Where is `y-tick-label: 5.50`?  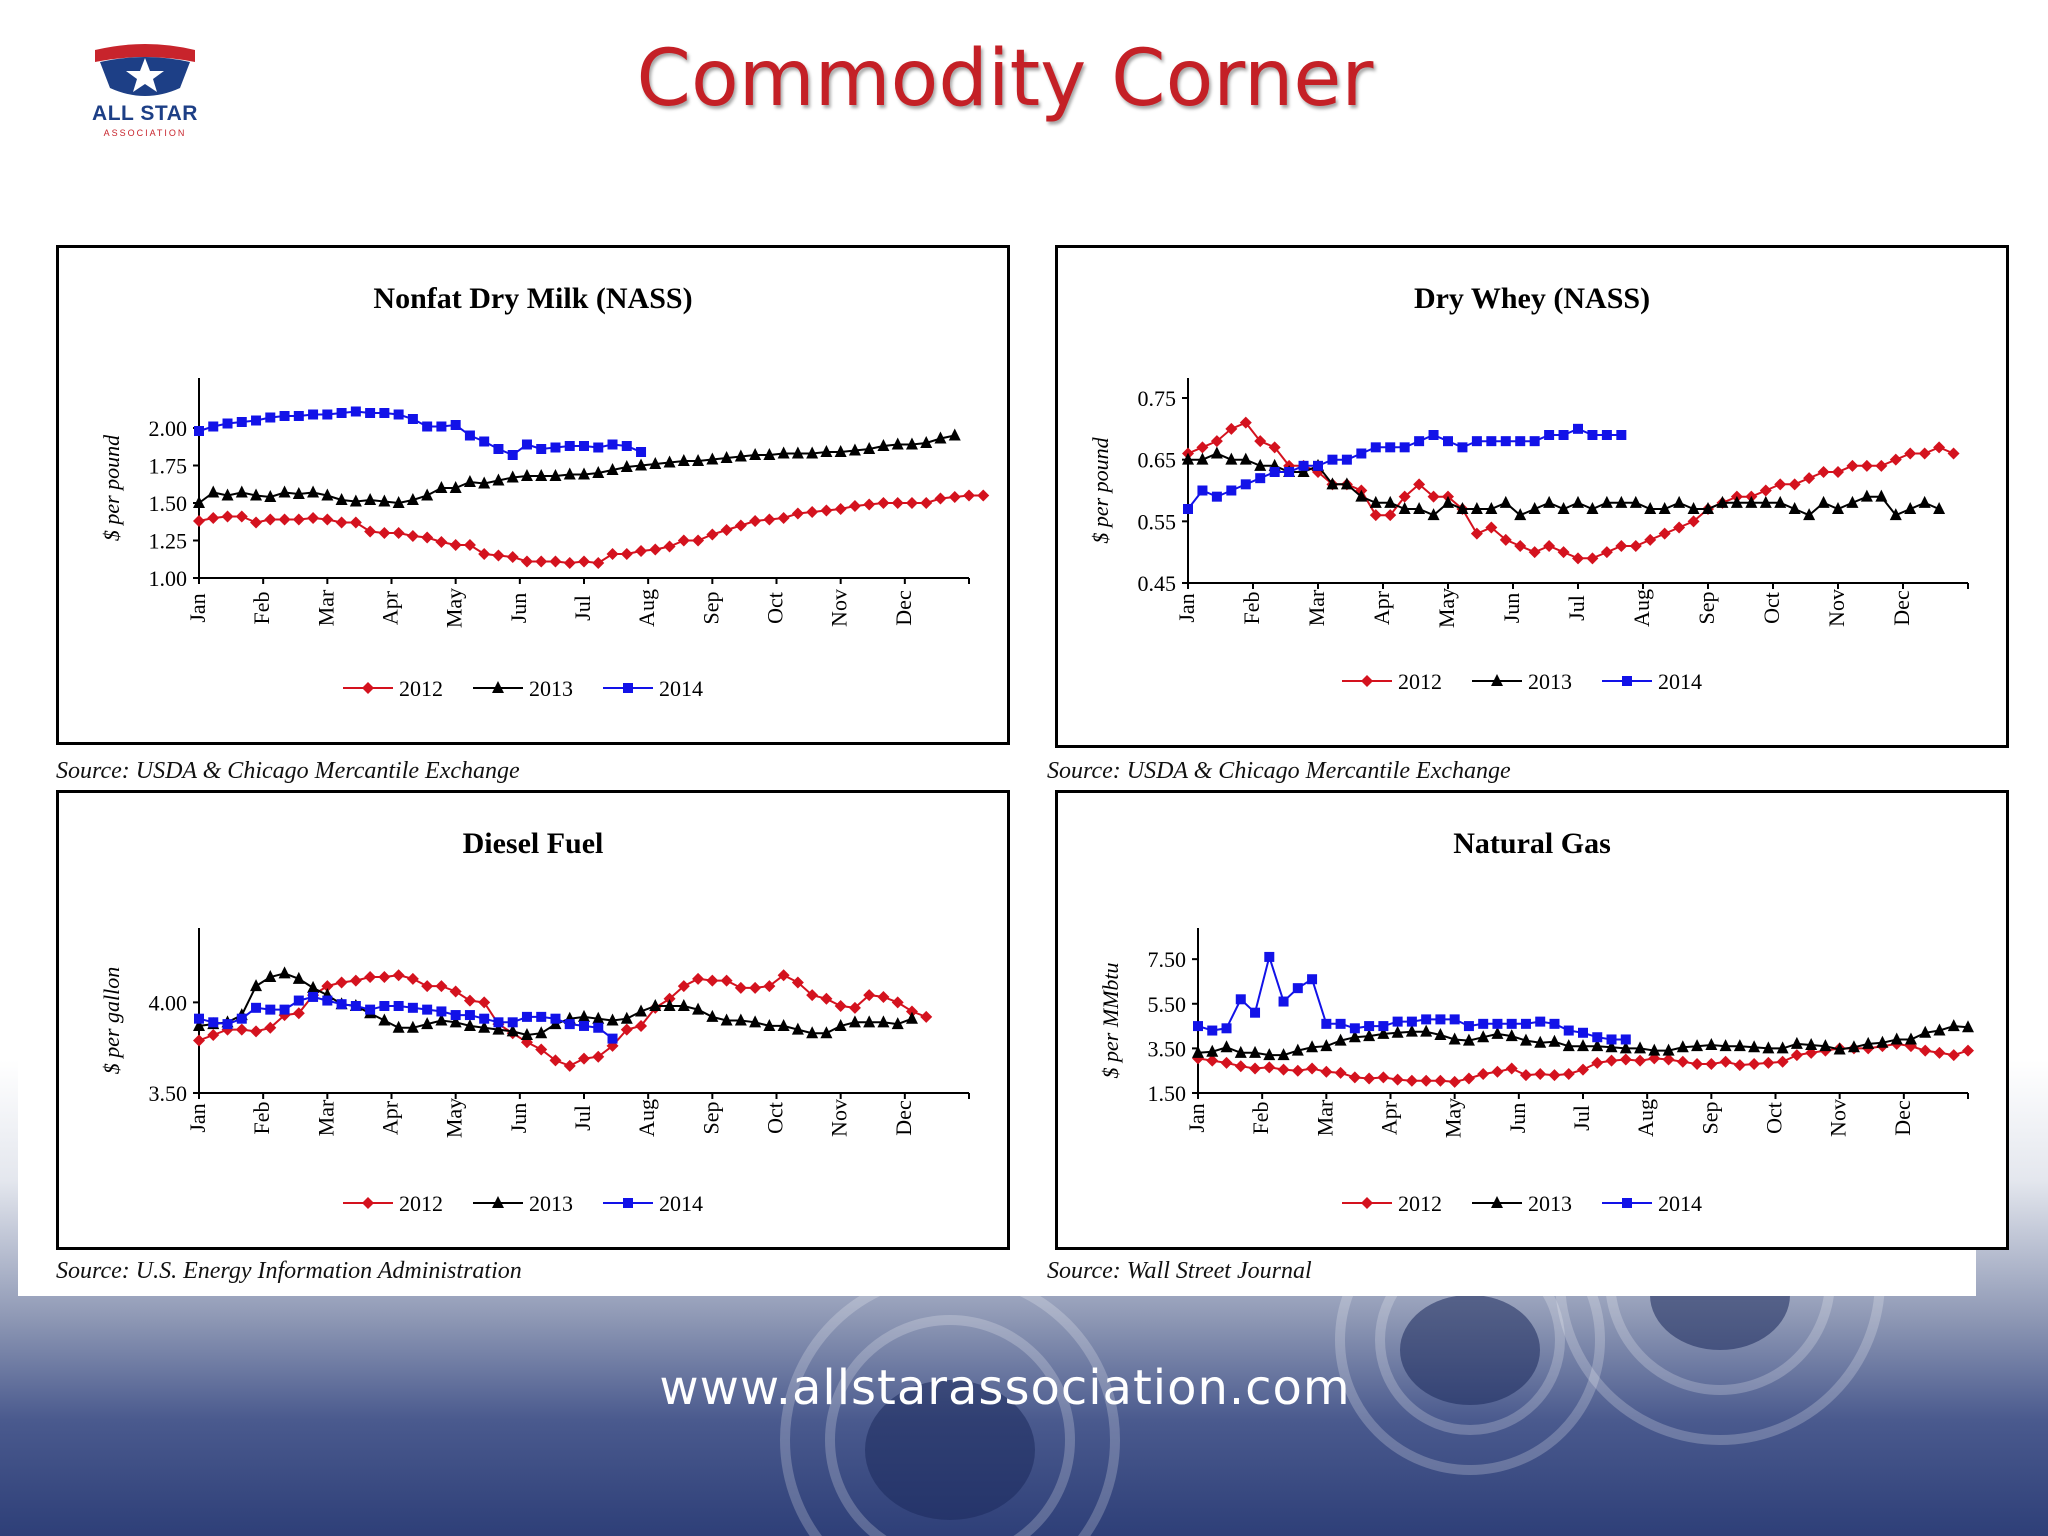 y-tick-label: 5.50 is located at coordinates (1167, 1004).